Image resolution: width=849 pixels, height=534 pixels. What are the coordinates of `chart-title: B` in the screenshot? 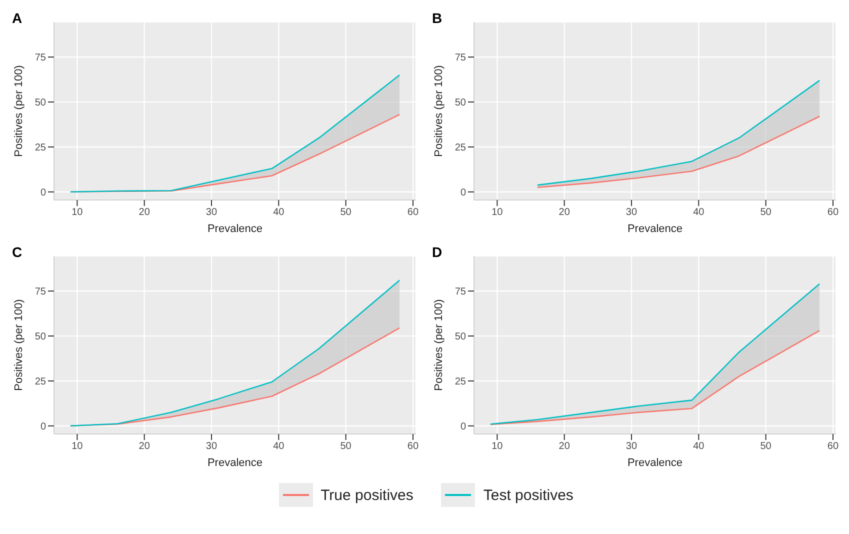 It's located at (437, 18).